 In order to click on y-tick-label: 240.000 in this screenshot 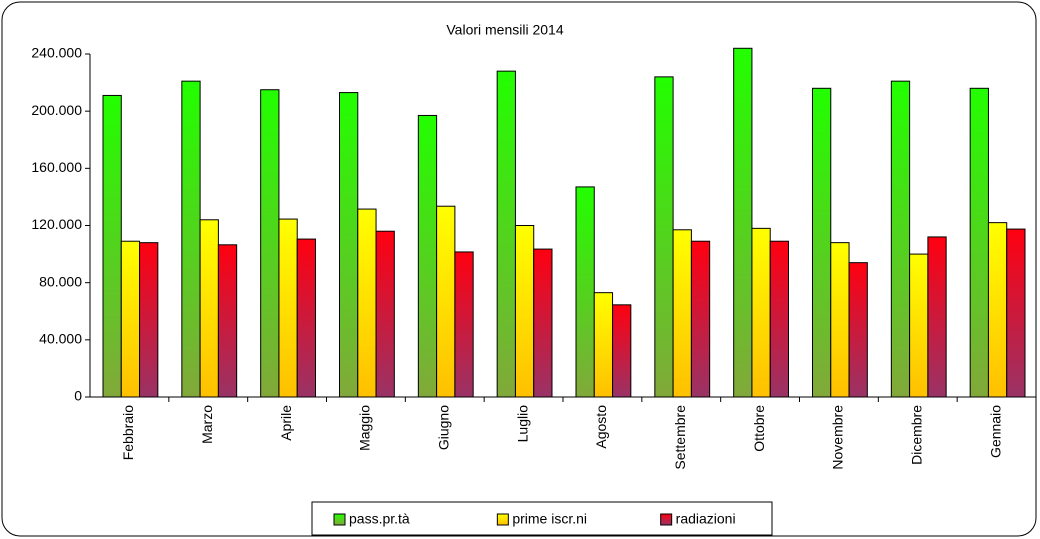, I will do `click(56, 53)`.